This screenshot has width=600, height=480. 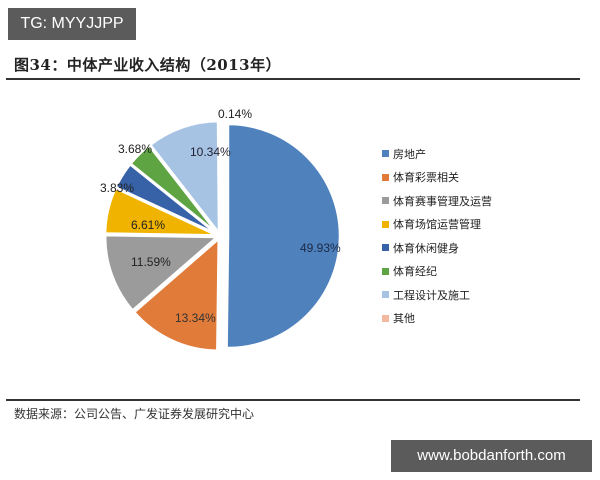 I want to click on legend-item: 体育经纪, so click(x=437, y=272).